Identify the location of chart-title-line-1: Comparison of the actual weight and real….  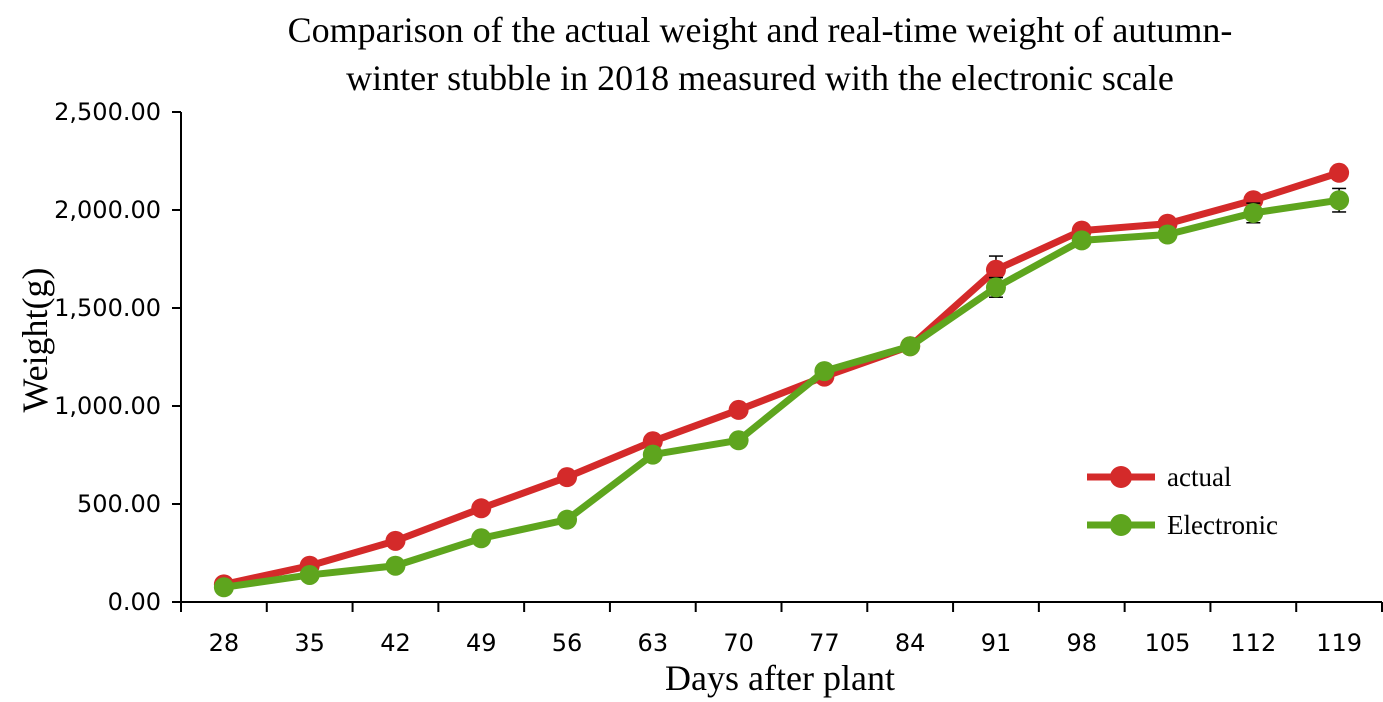
(760, 30).